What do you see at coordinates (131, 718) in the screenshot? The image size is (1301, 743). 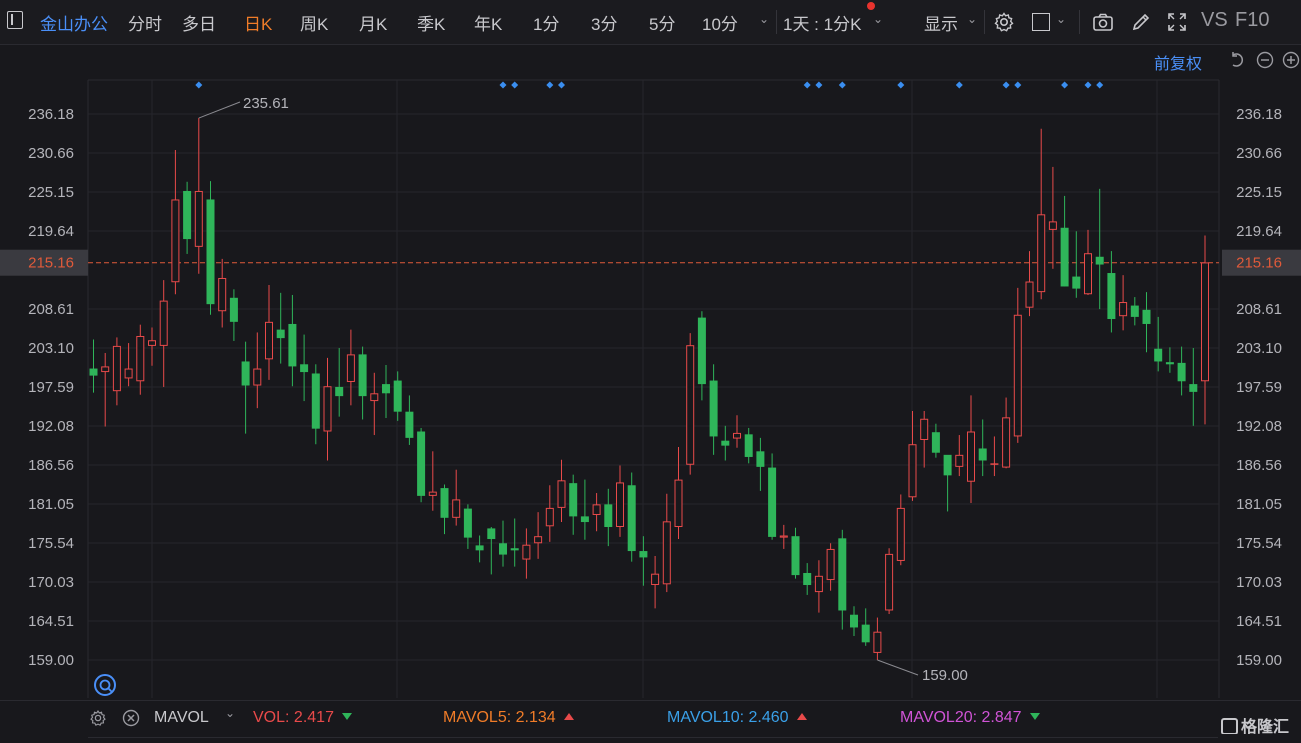 I see `close-icon` at bounding box center [131, 718].